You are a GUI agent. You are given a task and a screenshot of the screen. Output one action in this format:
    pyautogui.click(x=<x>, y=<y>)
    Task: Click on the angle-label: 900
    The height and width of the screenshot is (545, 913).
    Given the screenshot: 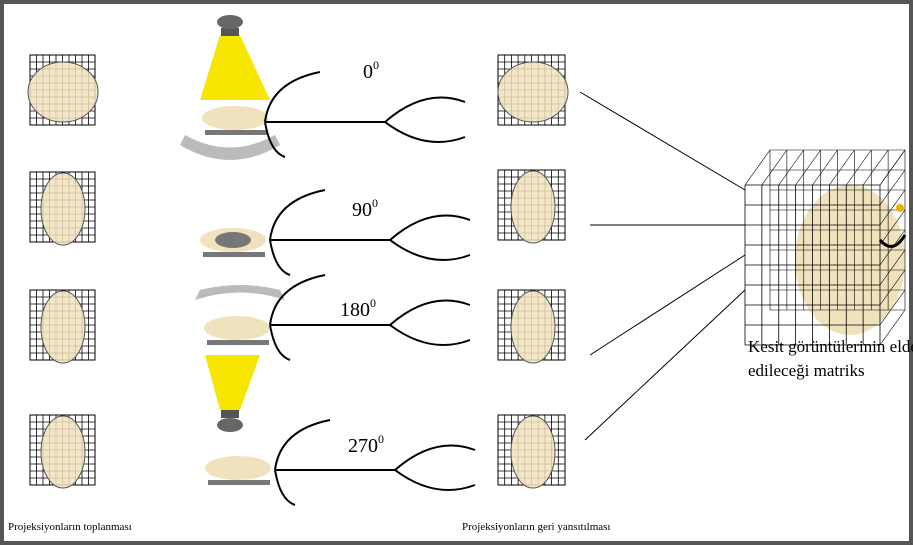 What is the action you would take?
    pyautogui.click(x=365, y=208)
    